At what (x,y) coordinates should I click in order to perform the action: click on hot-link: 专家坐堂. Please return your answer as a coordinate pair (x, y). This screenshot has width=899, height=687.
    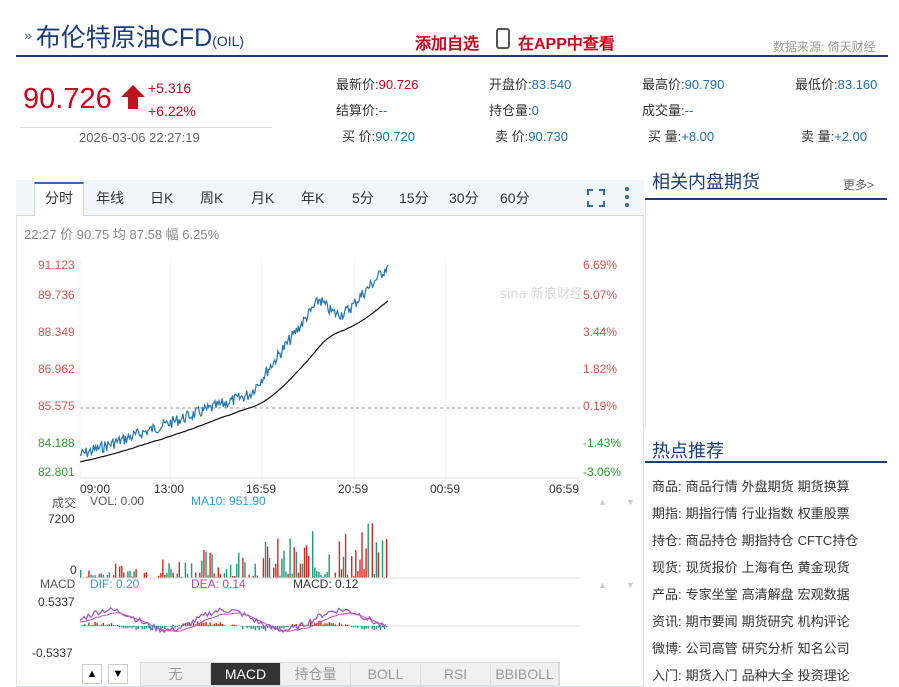
    Looking at the image, I should click on (711, 594).